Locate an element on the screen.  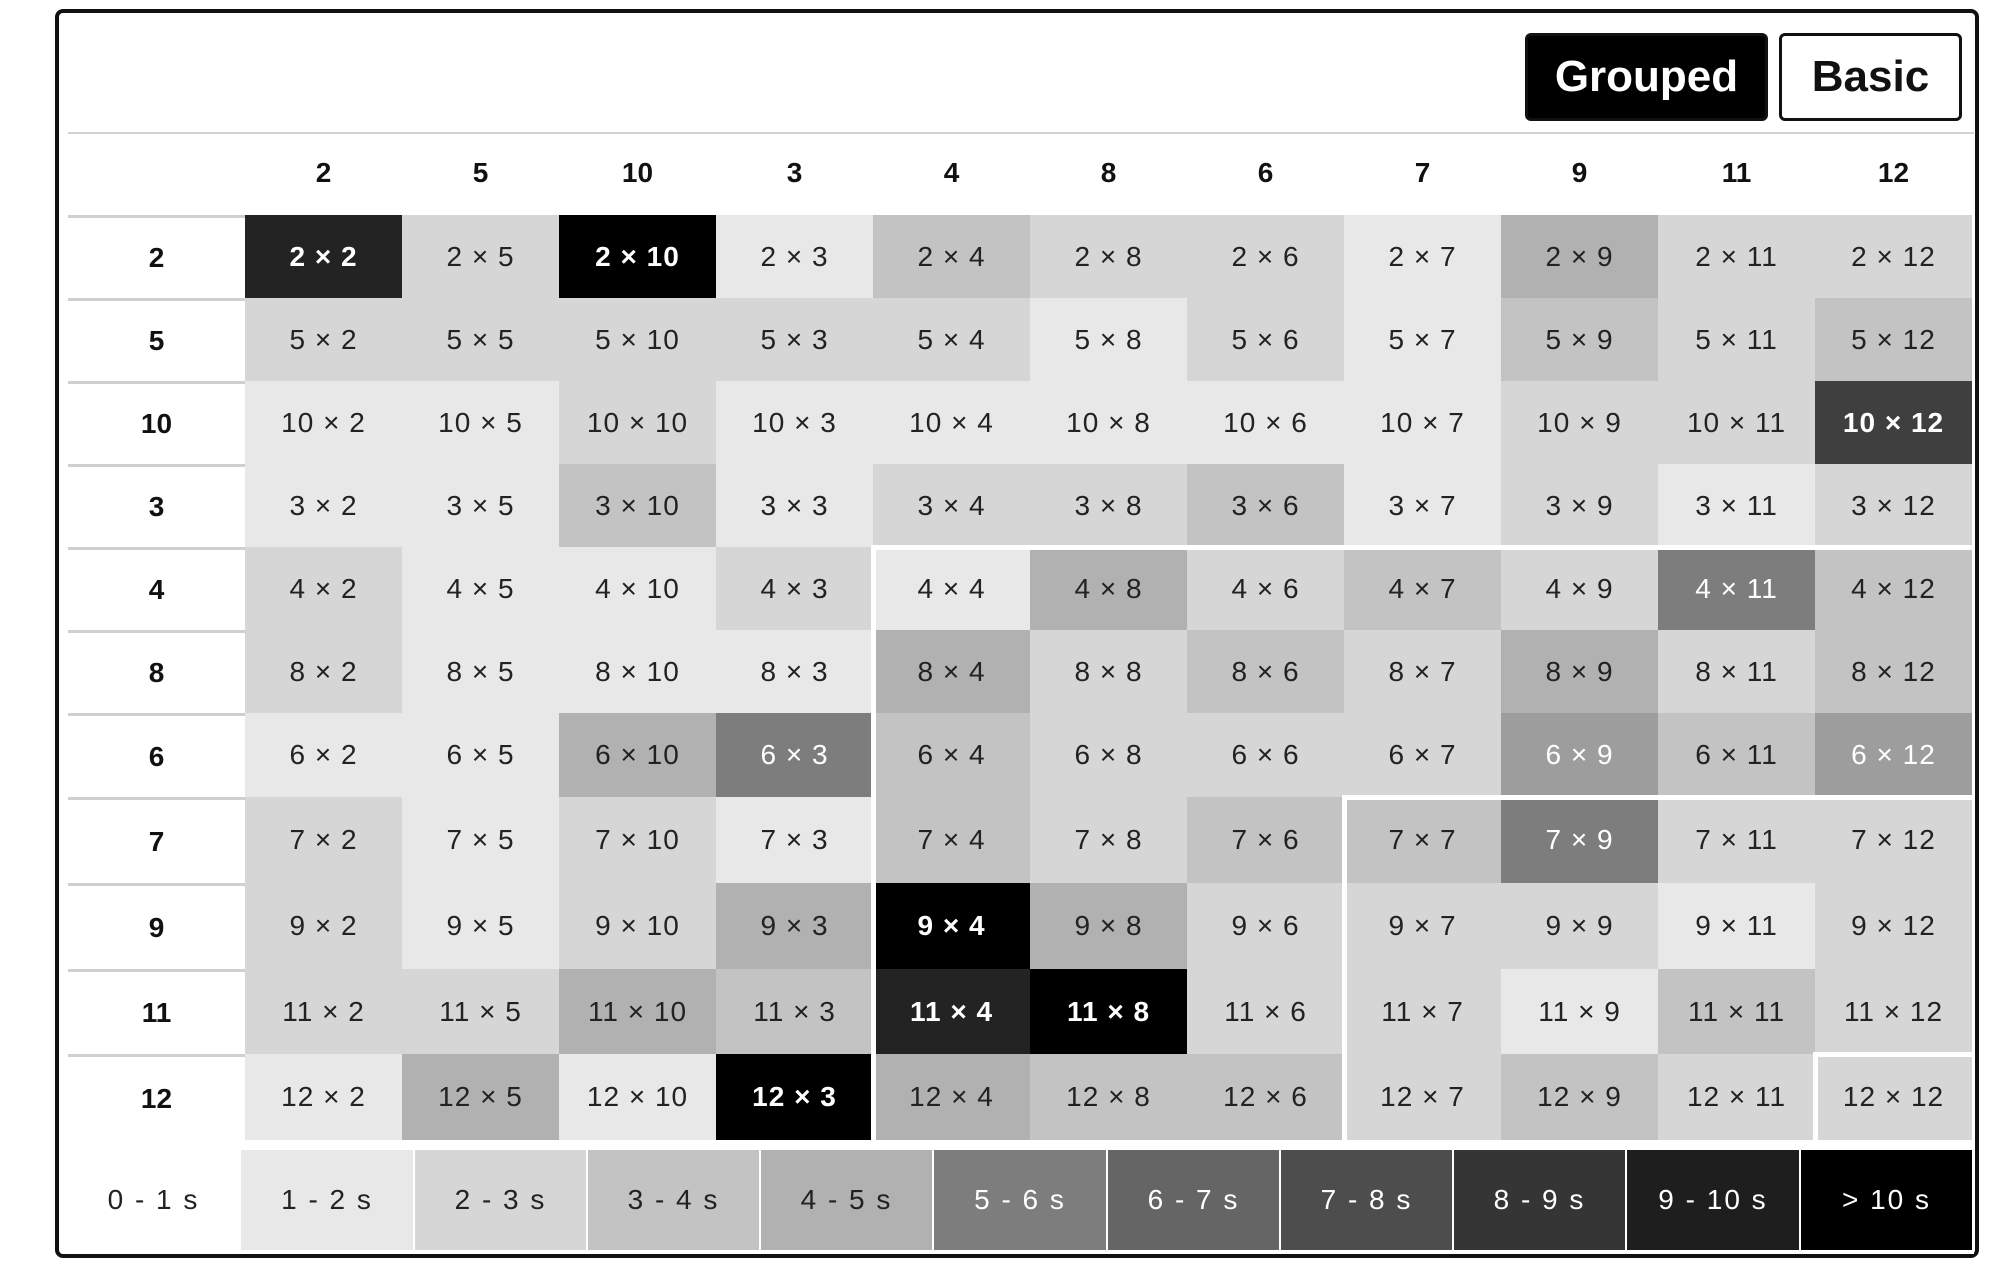
fact-cell: 10 × 7 is located at coordinates (1422, 422).